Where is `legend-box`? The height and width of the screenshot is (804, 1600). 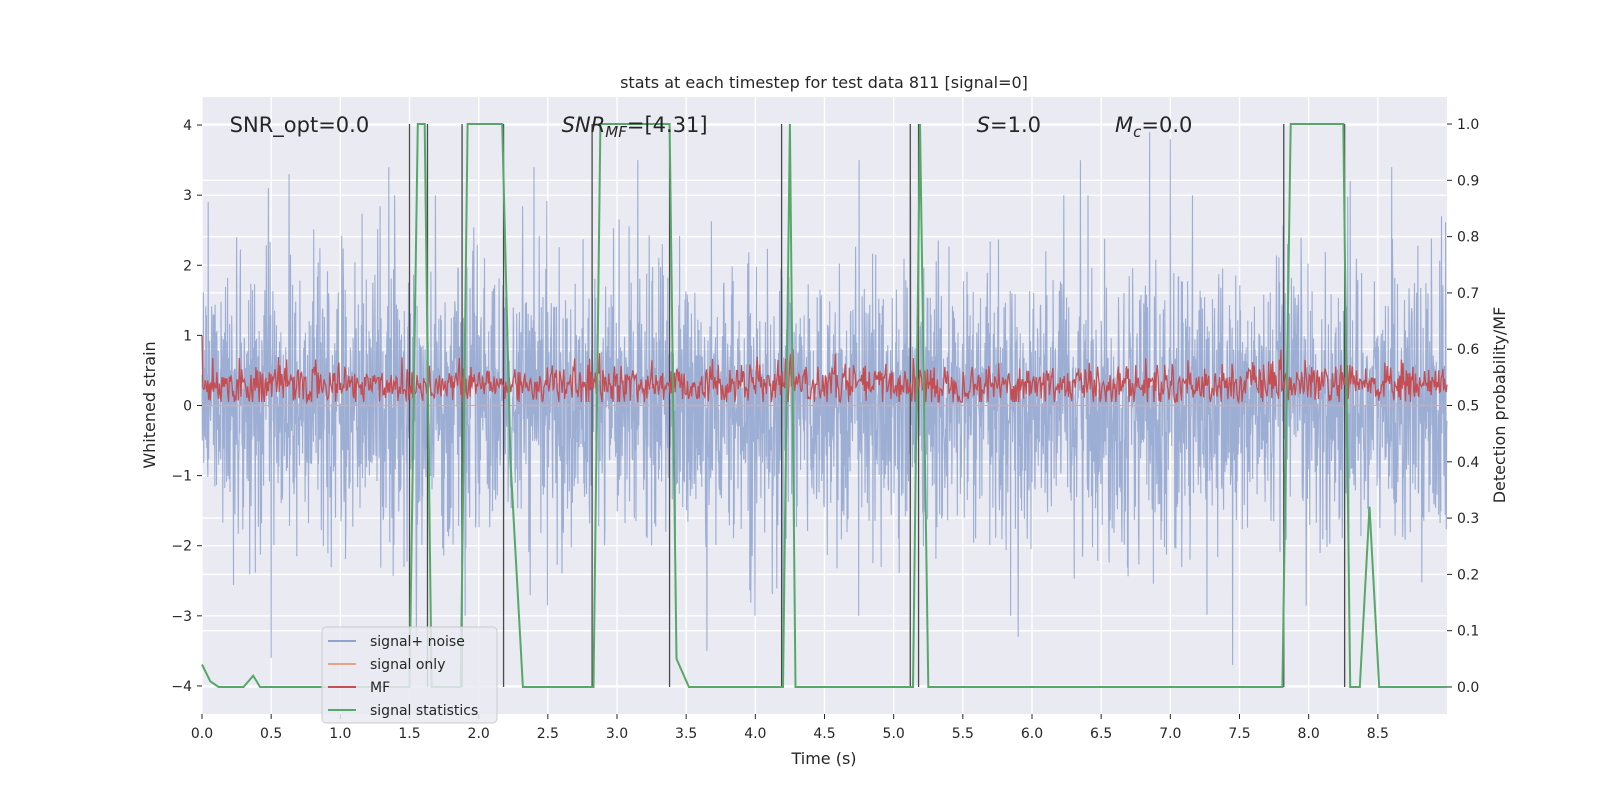
legend-box is located at coordinates (409, 675).